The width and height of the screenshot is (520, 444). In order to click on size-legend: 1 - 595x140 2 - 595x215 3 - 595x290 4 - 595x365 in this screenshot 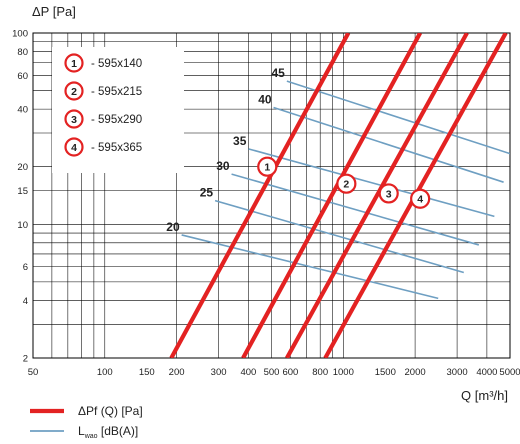, I will do `click(118, 110)`.